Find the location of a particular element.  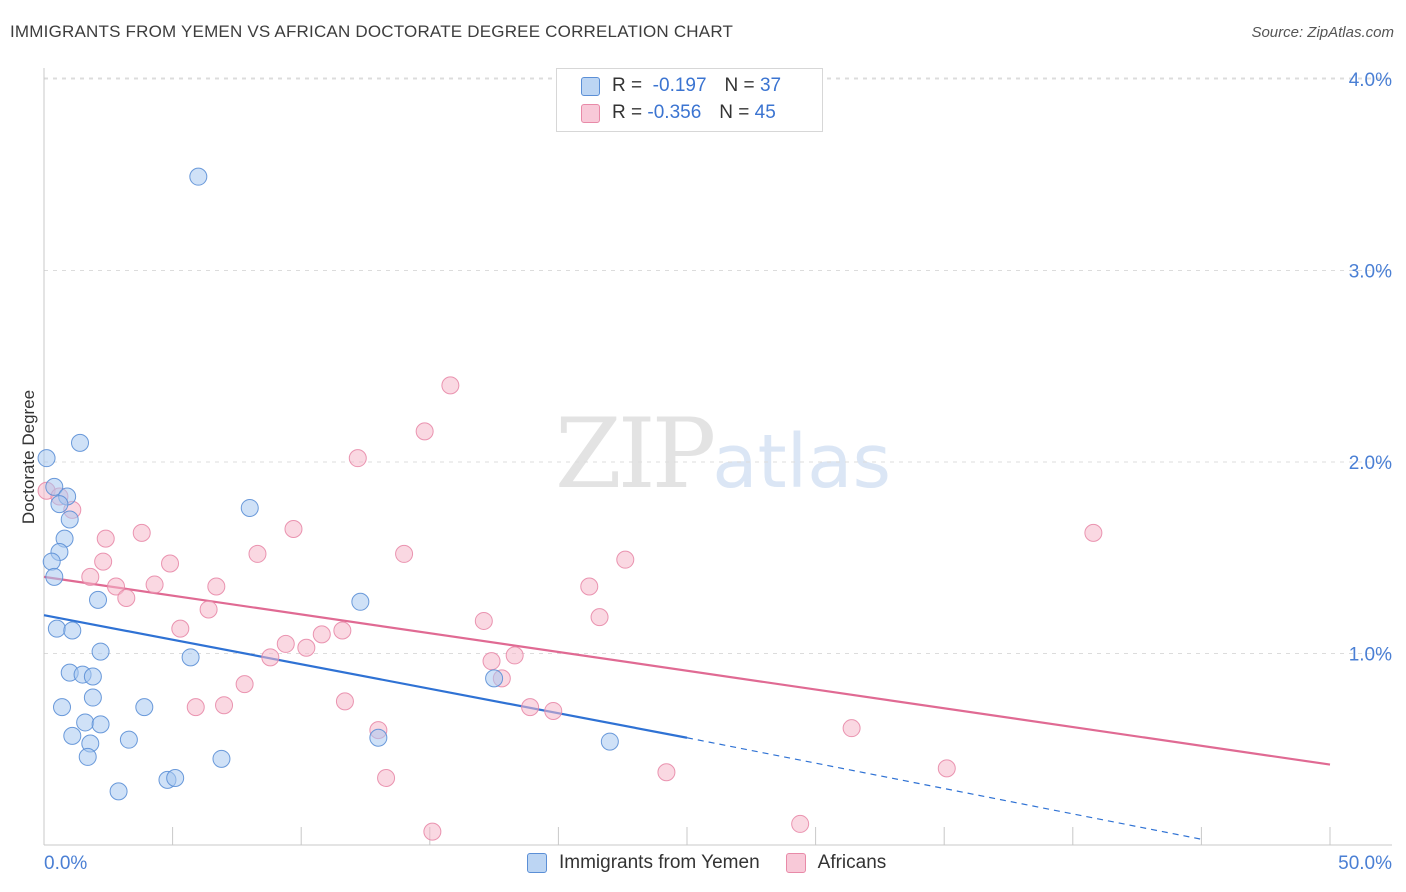

series-legend-yemen: Immigrants from Yemen is located at coordinates (643, 863).